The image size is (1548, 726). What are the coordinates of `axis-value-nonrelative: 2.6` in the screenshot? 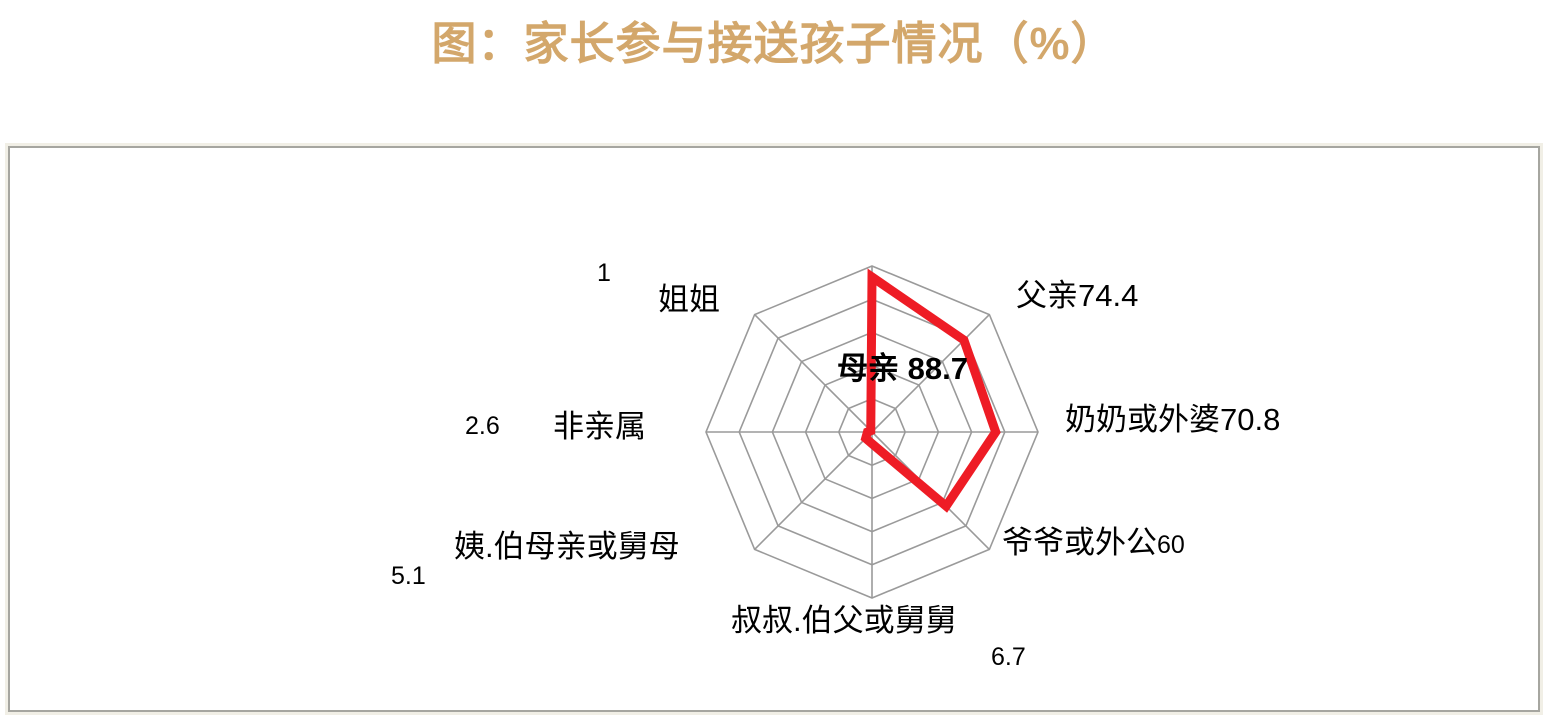 It's located at (482, 426).